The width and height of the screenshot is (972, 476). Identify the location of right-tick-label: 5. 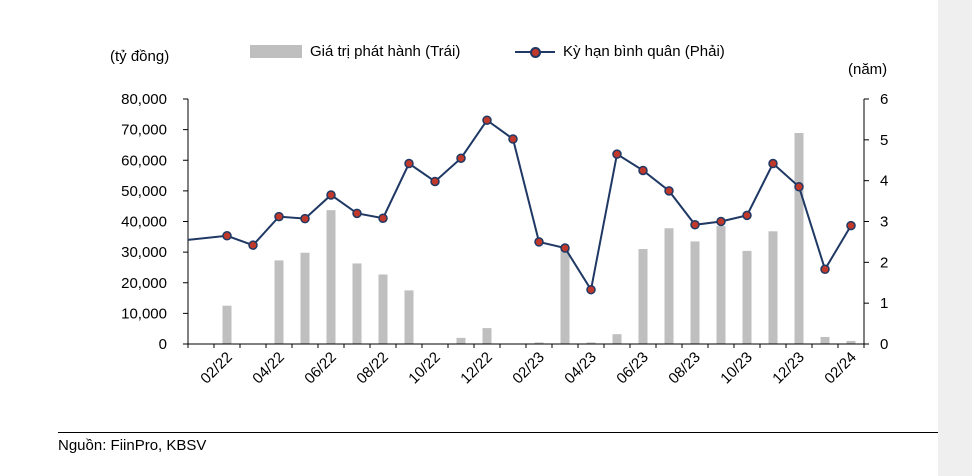
(884, 140).